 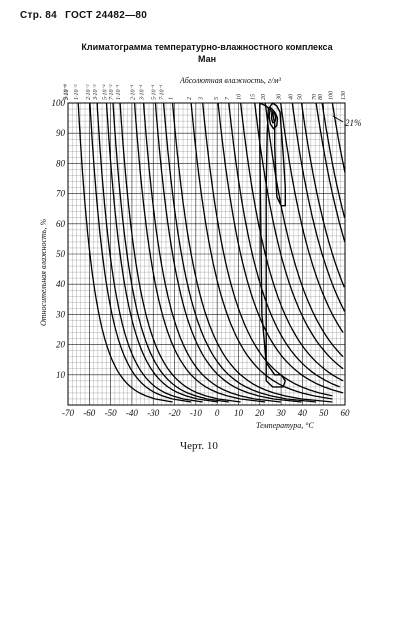 What do you see at coordinates (77, 92) in the screenshot?
I see `absolute-humidity-label: 1·10⁻²` at bounding box center [77, 92].